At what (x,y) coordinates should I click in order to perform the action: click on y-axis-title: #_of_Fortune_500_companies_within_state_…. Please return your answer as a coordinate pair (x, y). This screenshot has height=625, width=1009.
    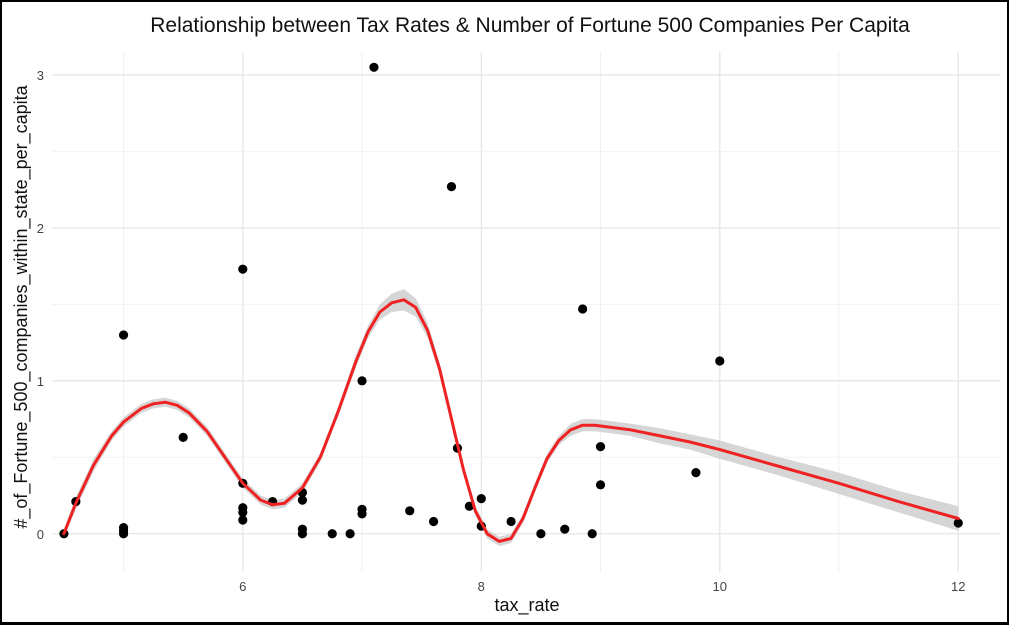
    Looking at the image, I should click on (21, 306).